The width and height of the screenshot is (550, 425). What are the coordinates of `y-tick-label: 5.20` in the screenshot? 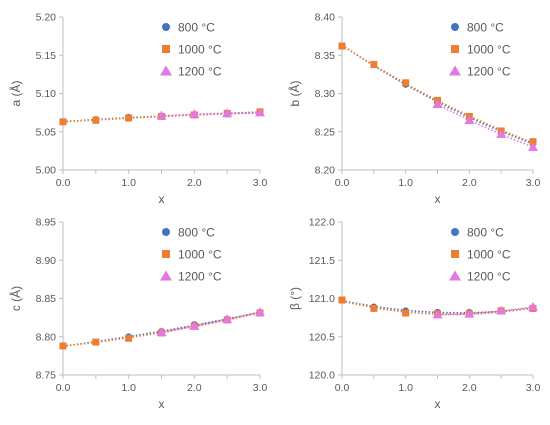 It's located at (46, 18).